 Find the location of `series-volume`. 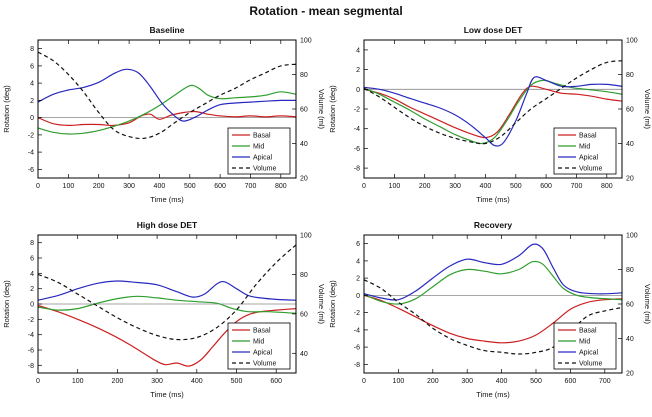

series-volume is located at coordinates (493, 102).